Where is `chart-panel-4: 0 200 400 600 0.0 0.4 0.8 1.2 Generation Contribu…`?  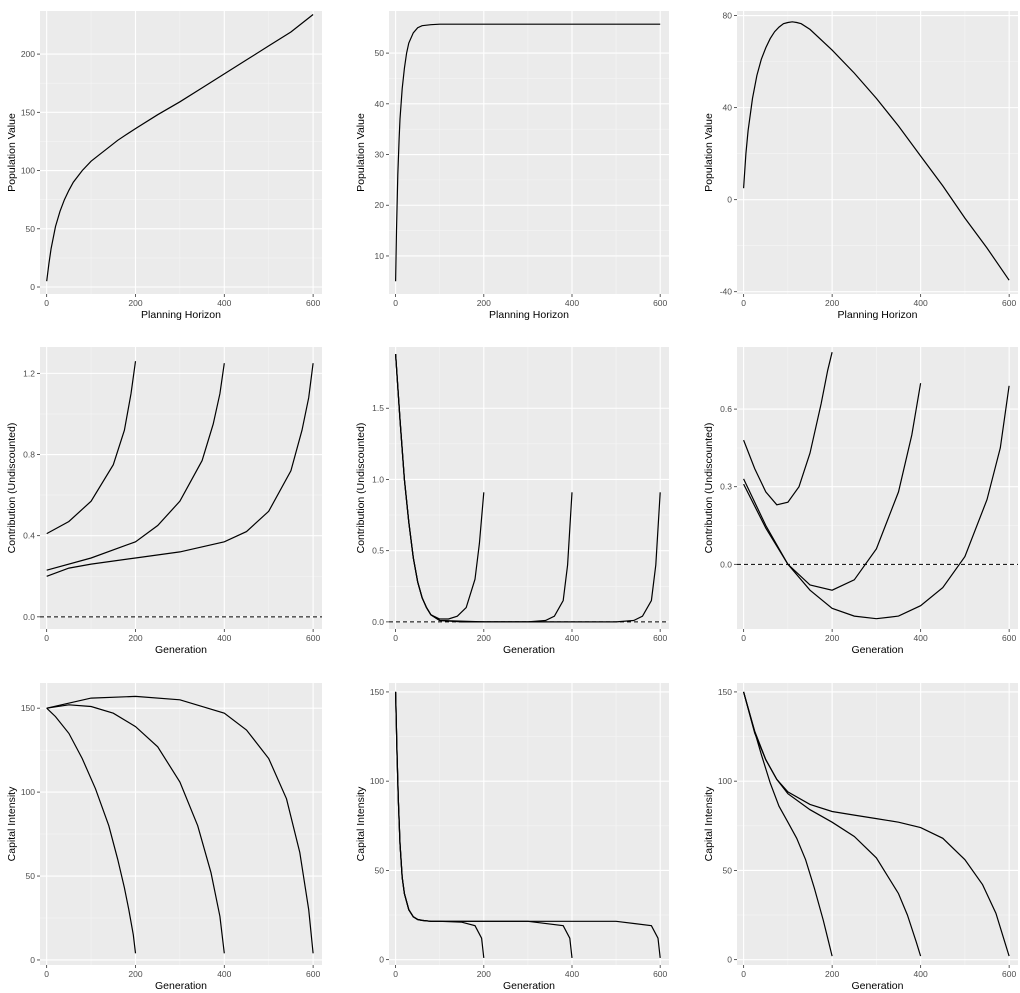 chart-panel-4: 0 200 400 600 0.0 0.4 0.8 1.2 Generation Contribu… is located at coordinates (164, 501).